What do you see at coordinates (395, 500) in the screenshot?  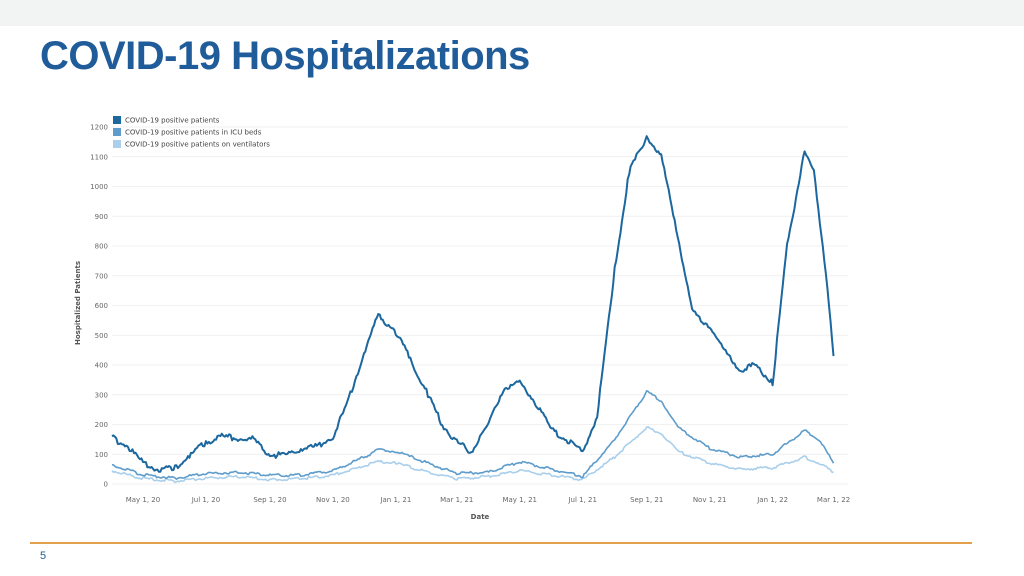 I see `x-tick-label: Jan 1, 21` at bounding box center [395, 500].